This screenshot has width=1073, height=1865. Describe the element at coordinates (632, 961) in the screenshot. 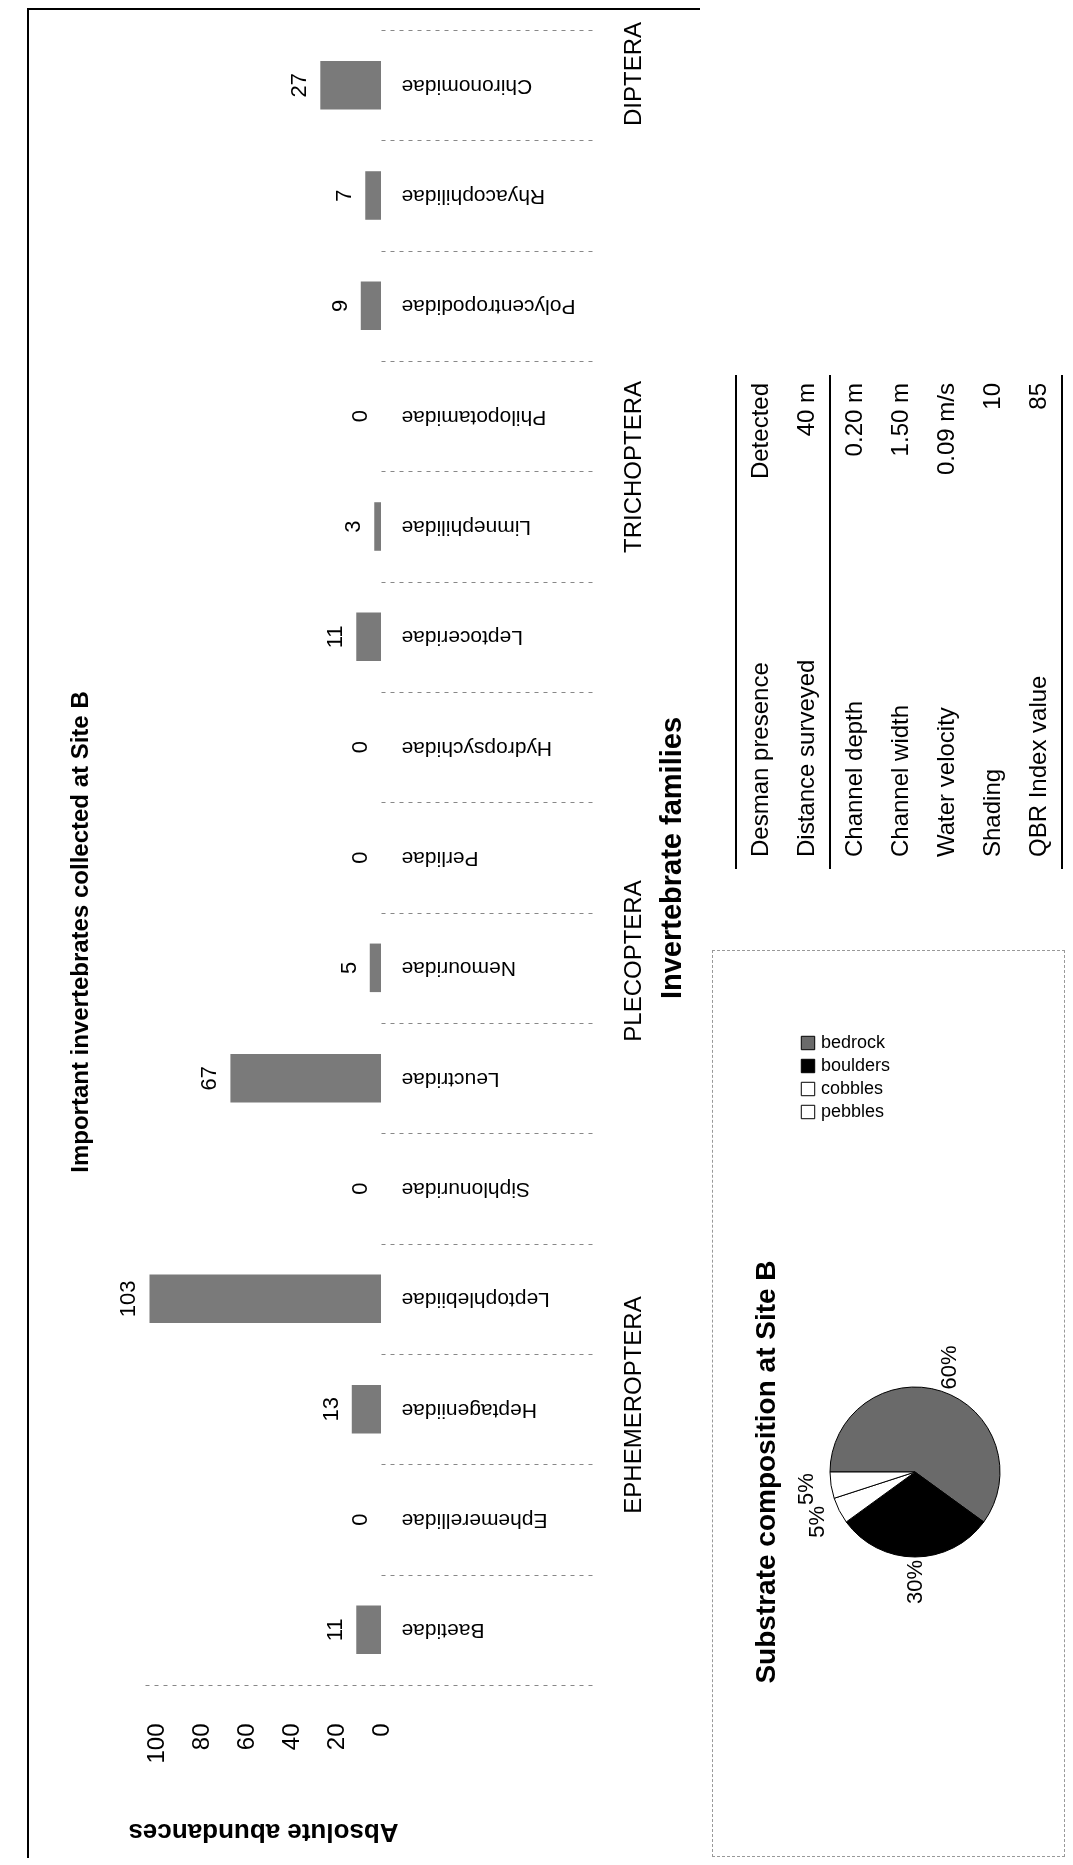

I see `text: PLECOPTERA` at that location.